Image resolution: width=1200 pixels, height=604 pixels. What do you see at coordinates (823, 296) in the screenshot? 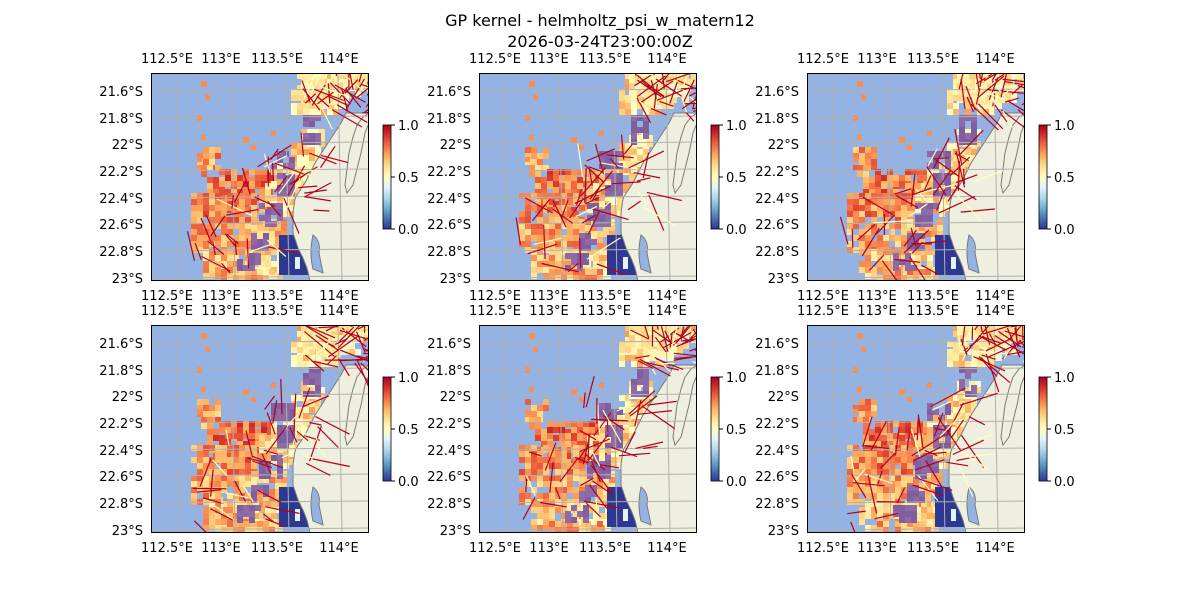
I see `lon-tick-label-bottom: 112.5°E` at bounding box center [823, 296].